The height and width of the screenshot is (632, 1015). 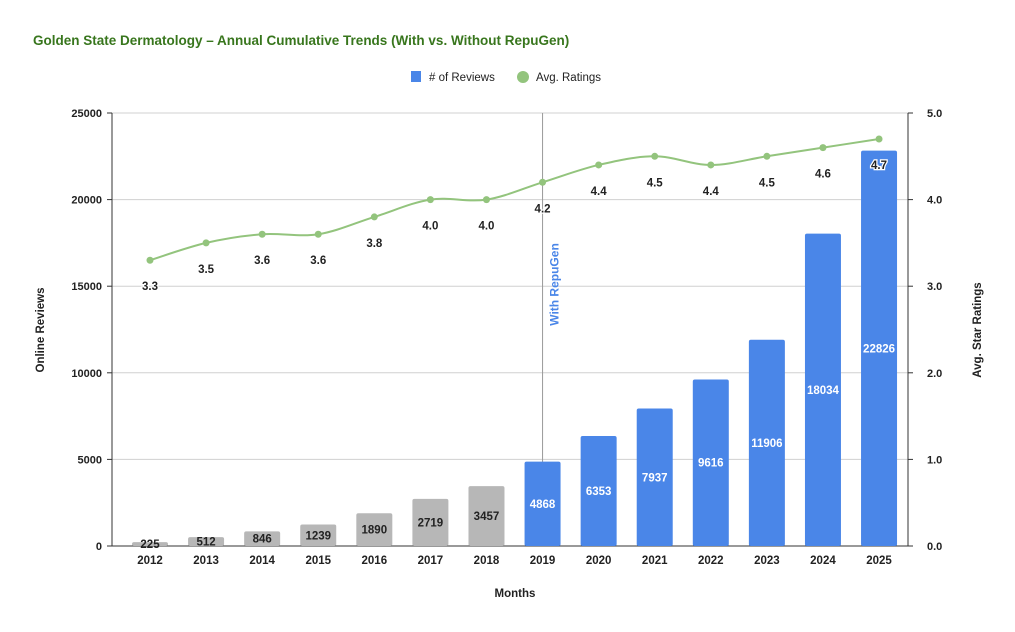 What do you see at coordinates (41, 329) in the screenshot?
I see `y-axis-title: Online Reviews` at bounding box center [41, 329].